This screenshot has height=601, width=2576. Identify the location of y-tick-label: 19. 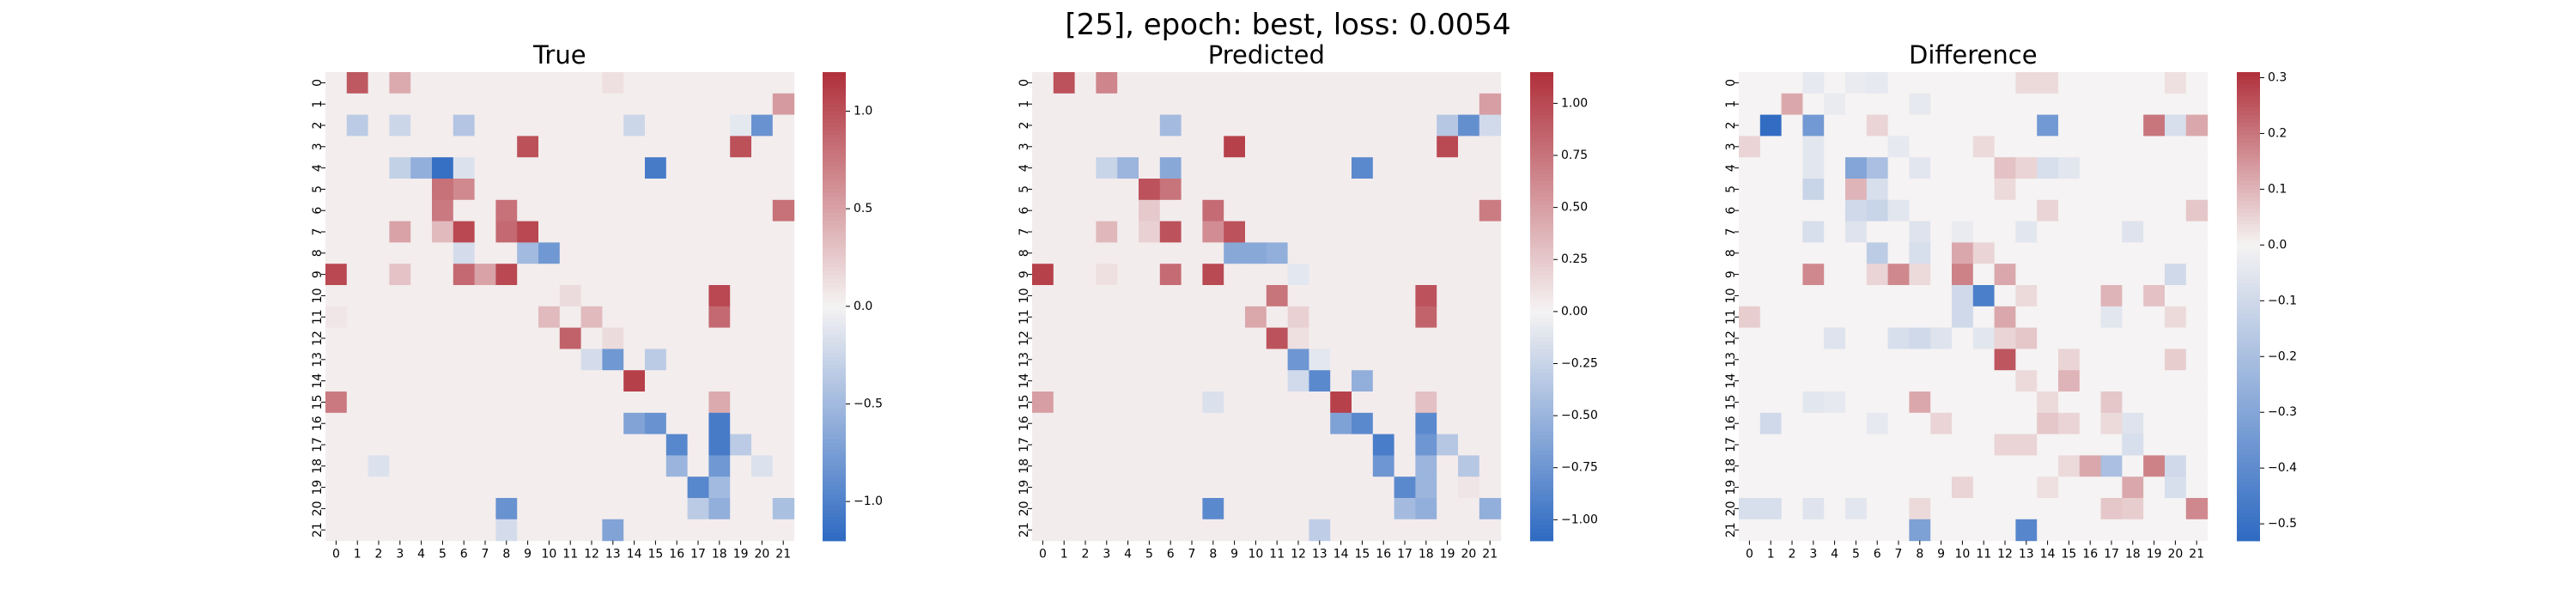
(1024, 487).